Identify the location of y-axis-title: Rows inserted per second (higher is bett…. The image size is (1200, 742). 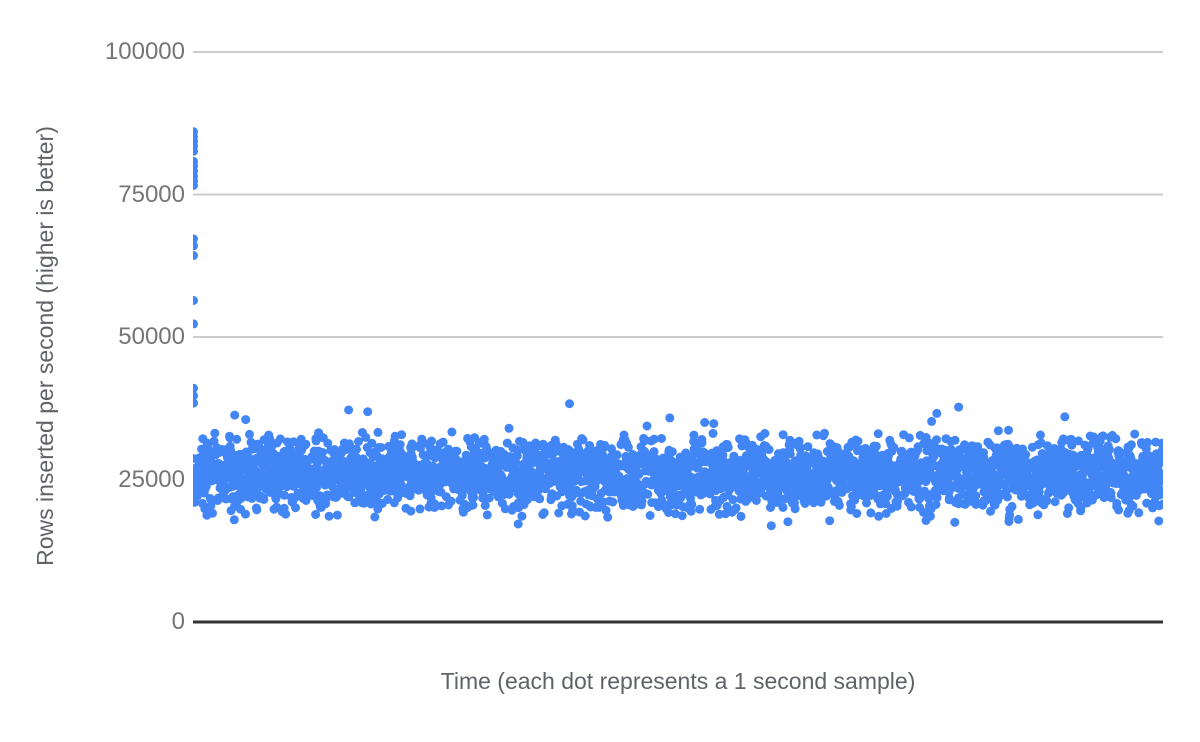
(45, 346).